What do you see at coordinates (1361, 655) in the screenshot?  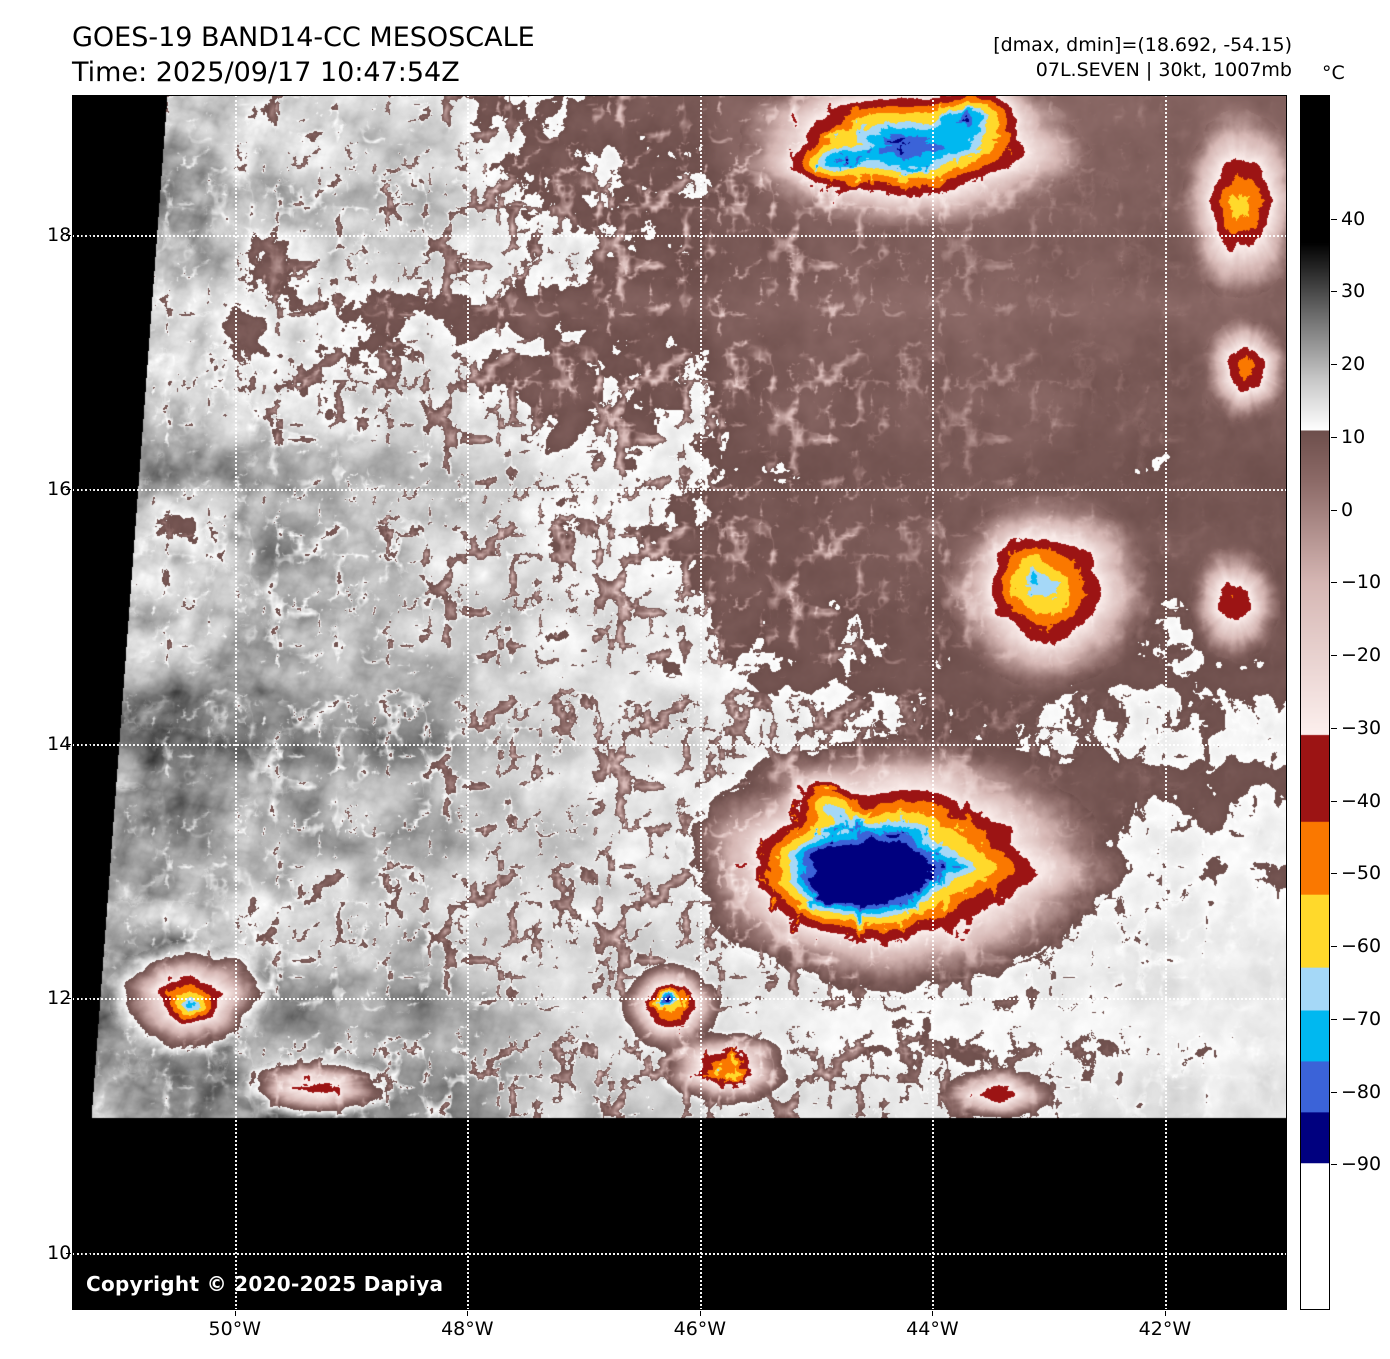 I see `colorbar-tick-label-6: −20` at bounding box center [1361, 655].